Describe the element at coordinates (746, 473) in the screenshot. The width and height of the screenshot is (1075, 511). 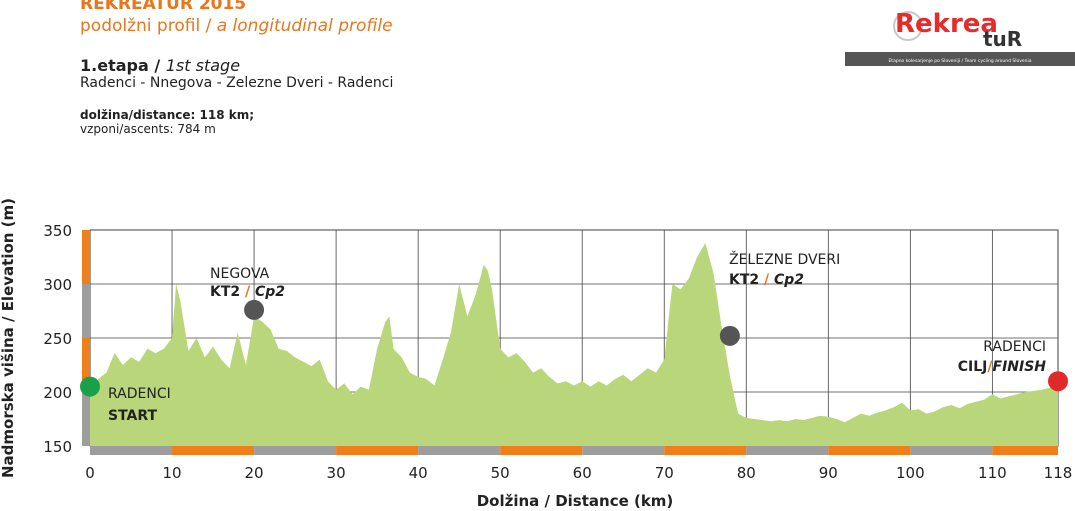
I see `x-tick-label: 80` at that location.